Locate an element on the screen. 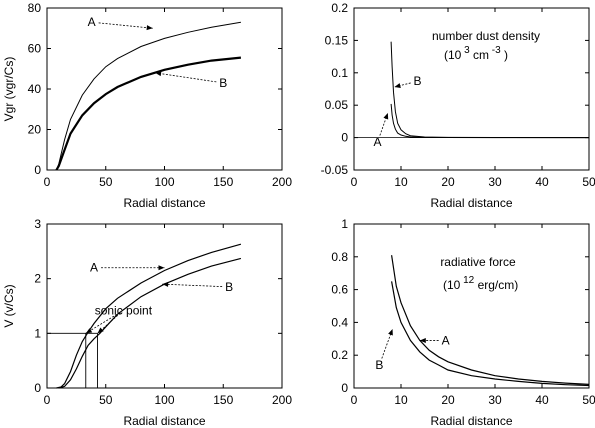 The height and width of the screenshot is (428, 595). y-tick-label: 3 is located at coordinates (37, 224).